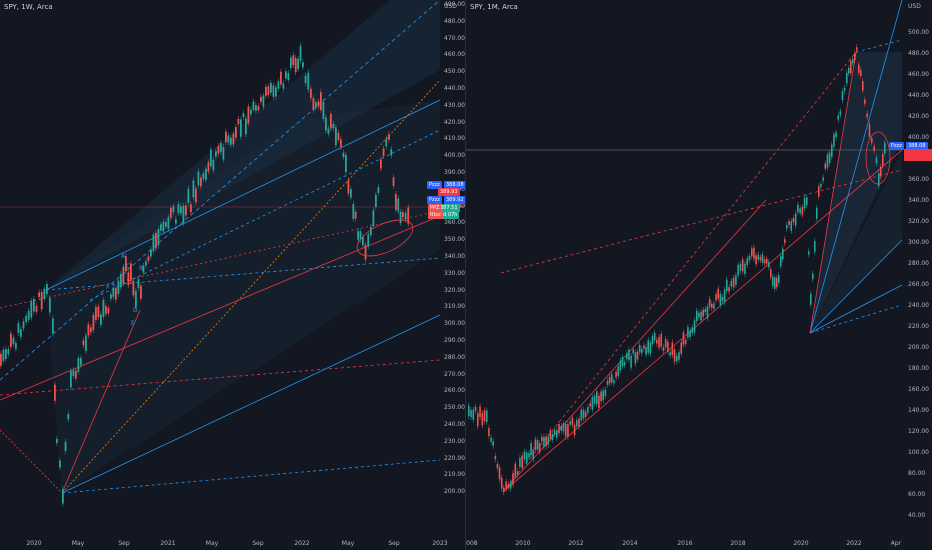 Image resolution: width=932 pixels, height=550 pixels. Describe the element at coordinates (685, 543) in the screenshot. I see `time-tick: 2016` at that location.